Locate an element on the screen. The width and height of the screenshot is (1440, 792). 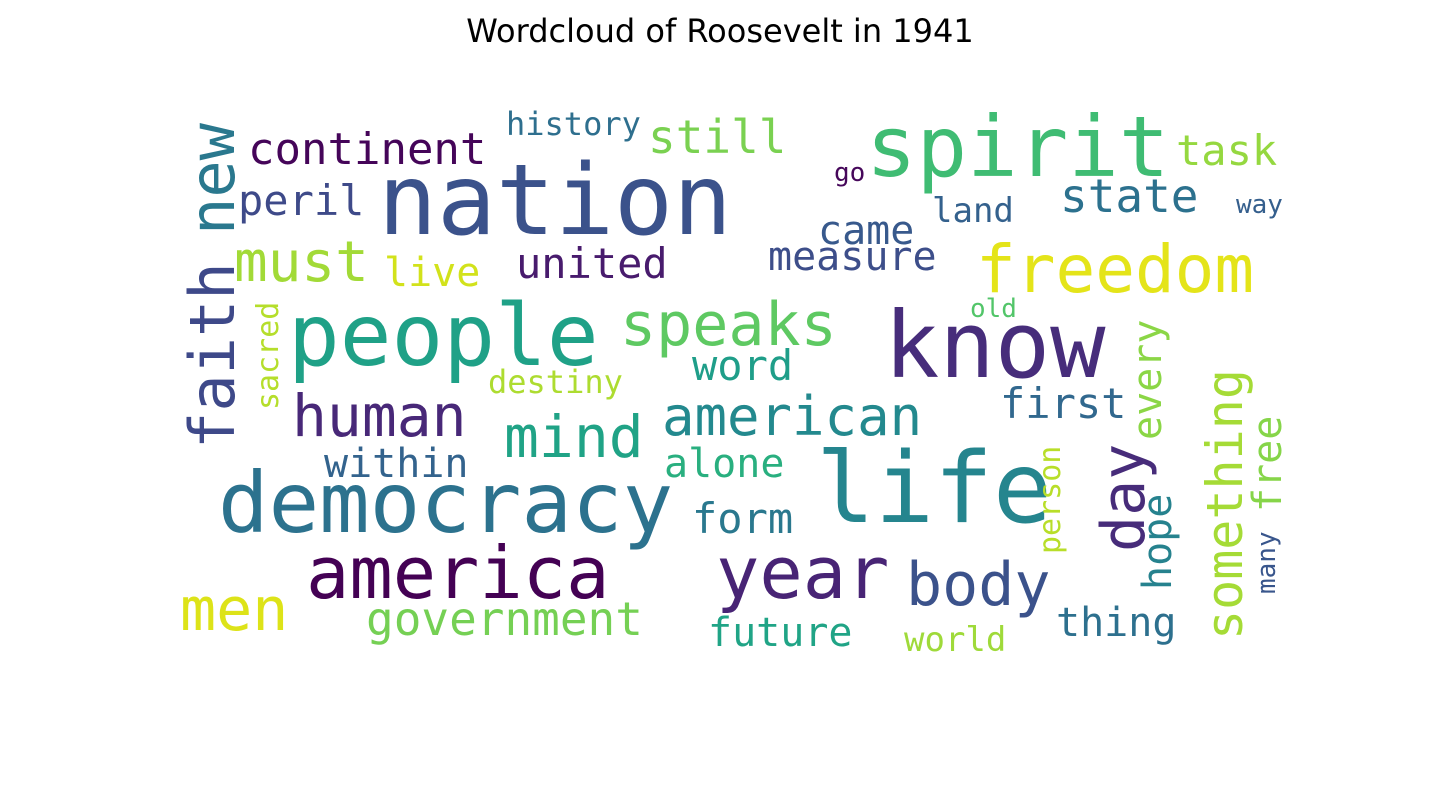
word-men: men is located at coordinates (234, 610).